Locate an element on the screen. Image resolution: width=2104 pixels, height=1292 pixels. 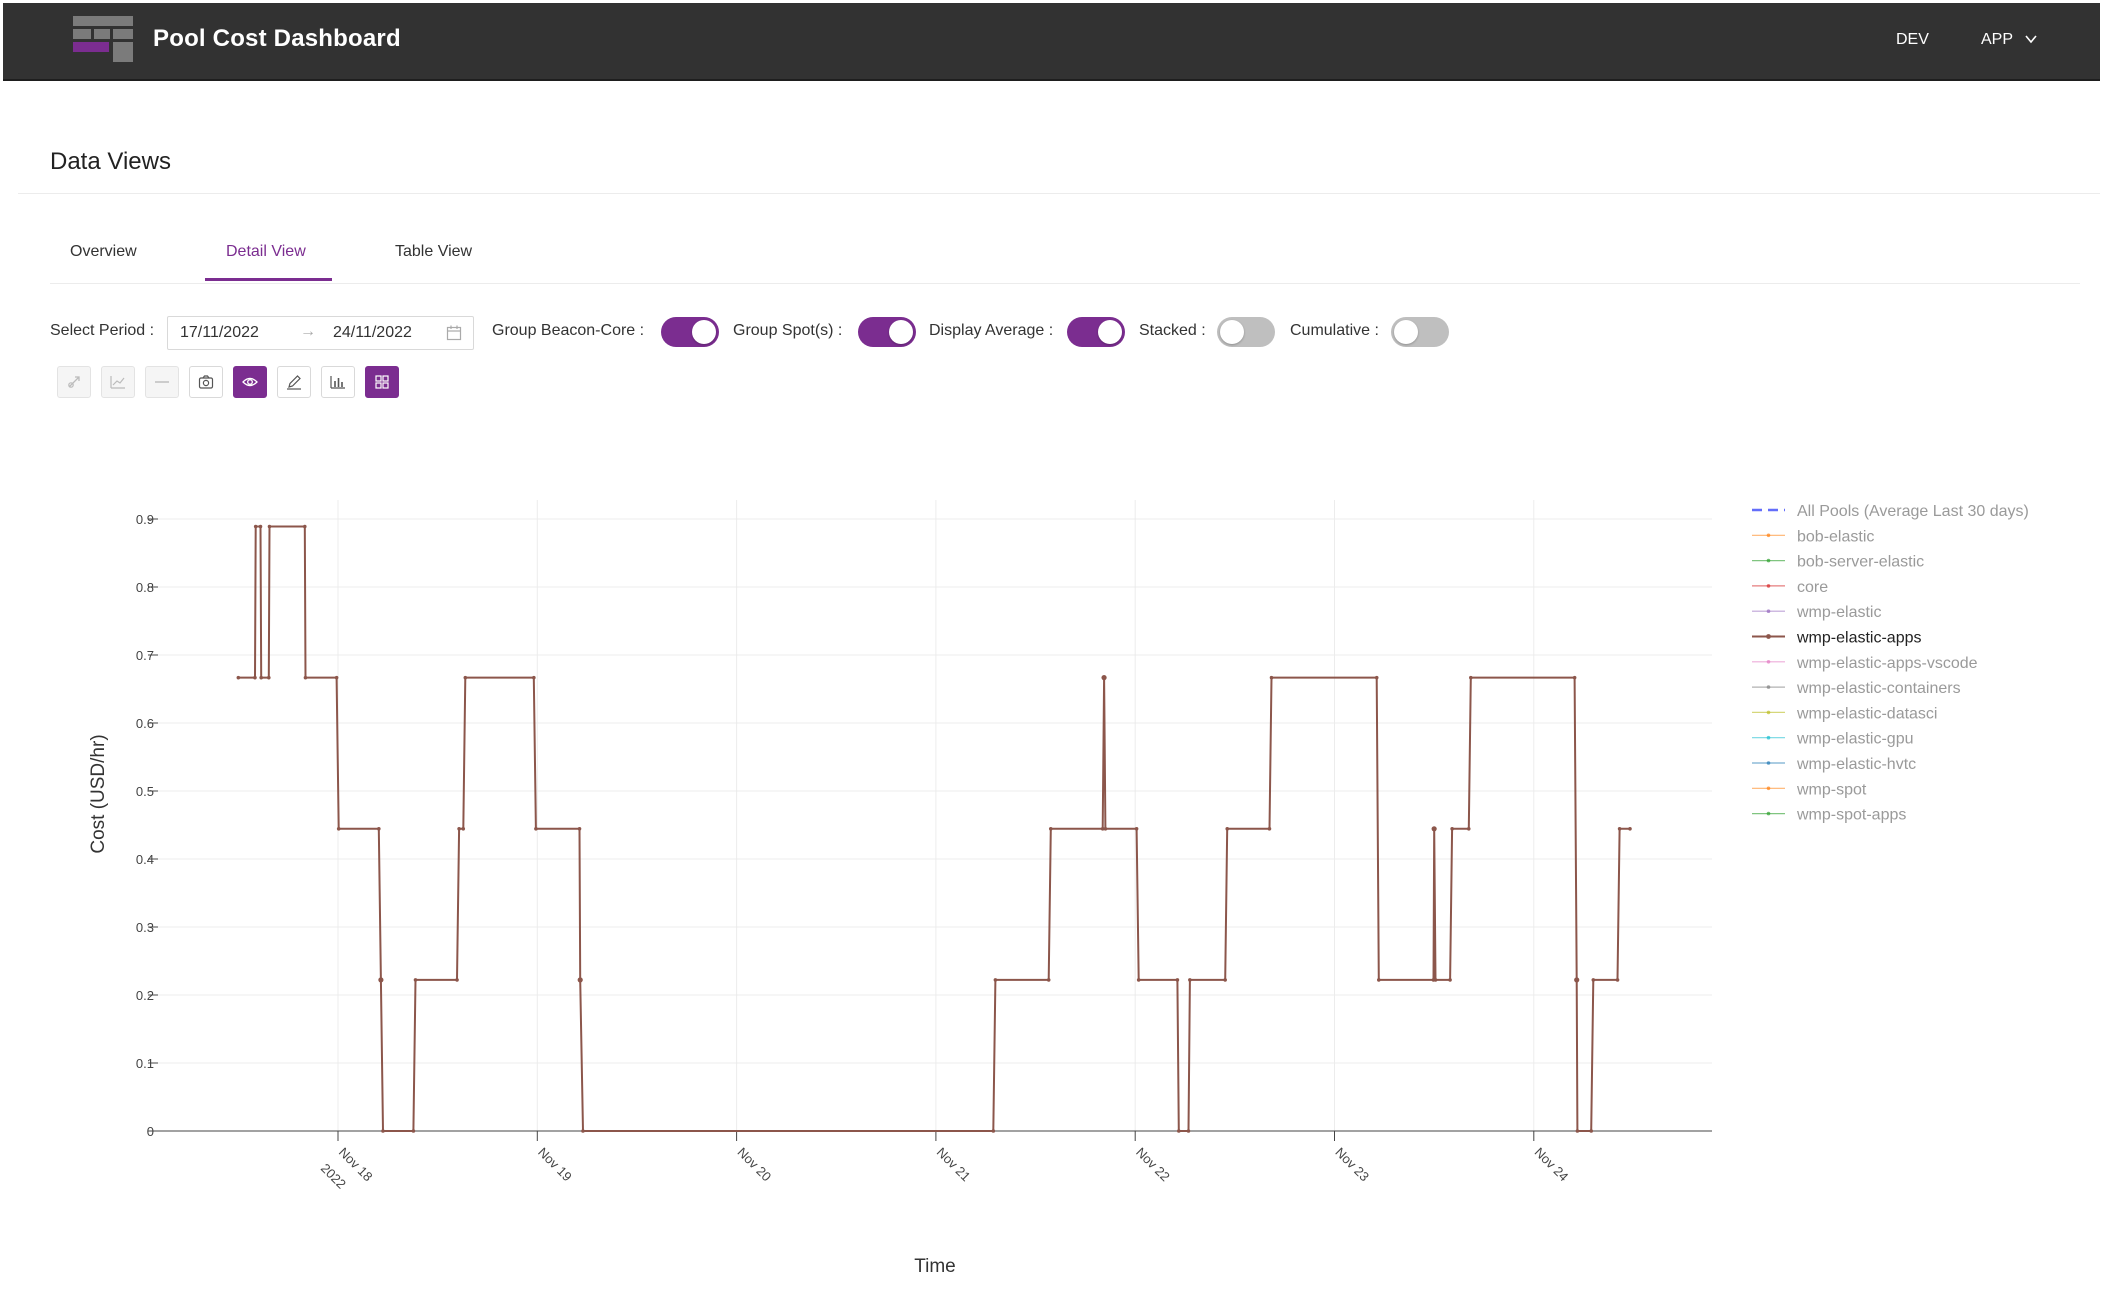
edit-button is located at coordinates (294, 382).